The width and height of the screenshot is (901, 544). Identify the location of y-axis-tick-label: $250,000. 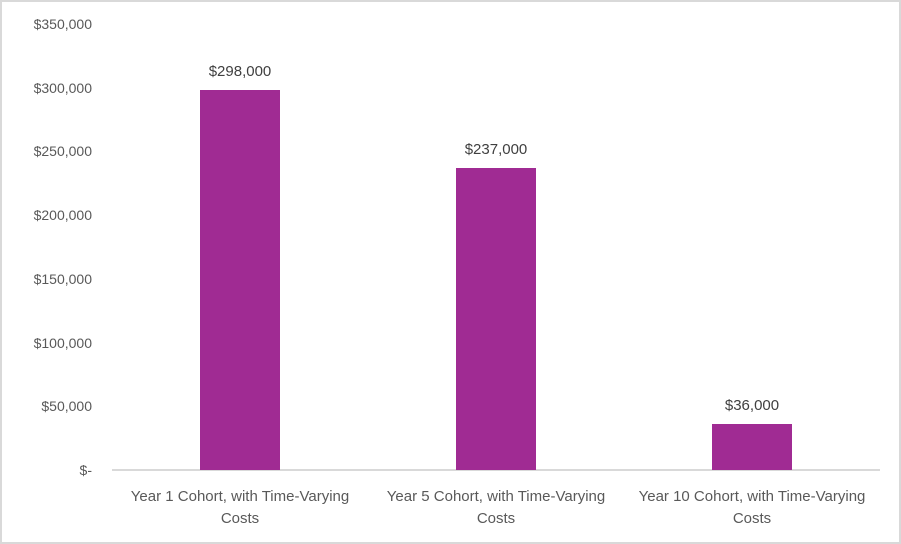
(62, 151).